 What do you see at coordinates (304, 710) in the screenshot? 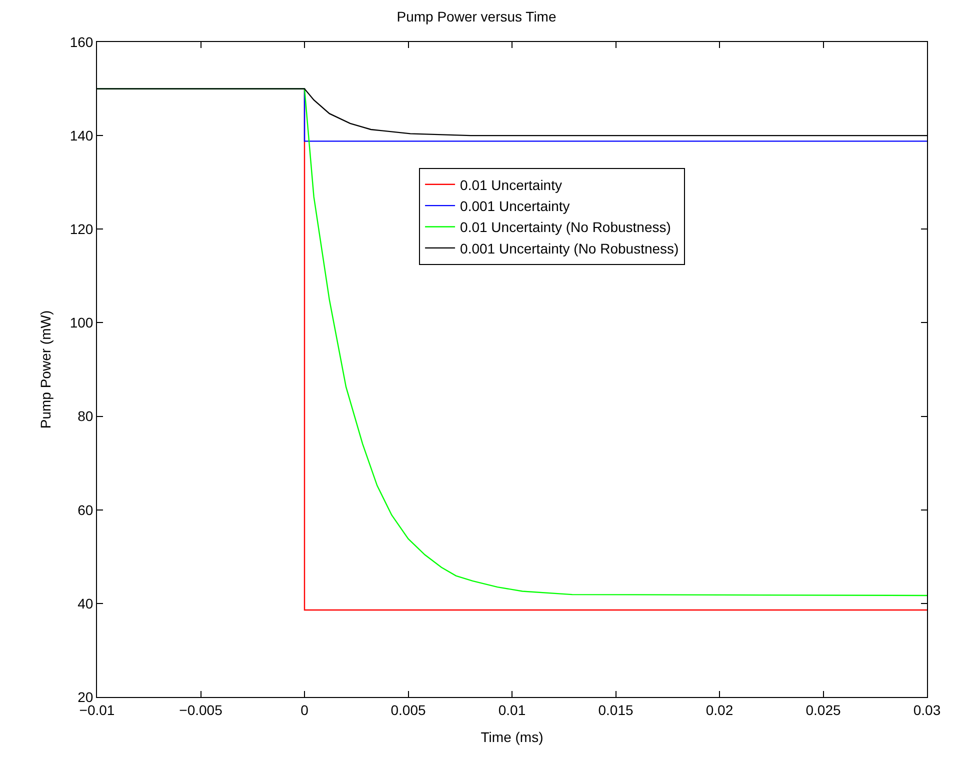
I see `x-tick-label: 0` at bounding box center [304, 710].